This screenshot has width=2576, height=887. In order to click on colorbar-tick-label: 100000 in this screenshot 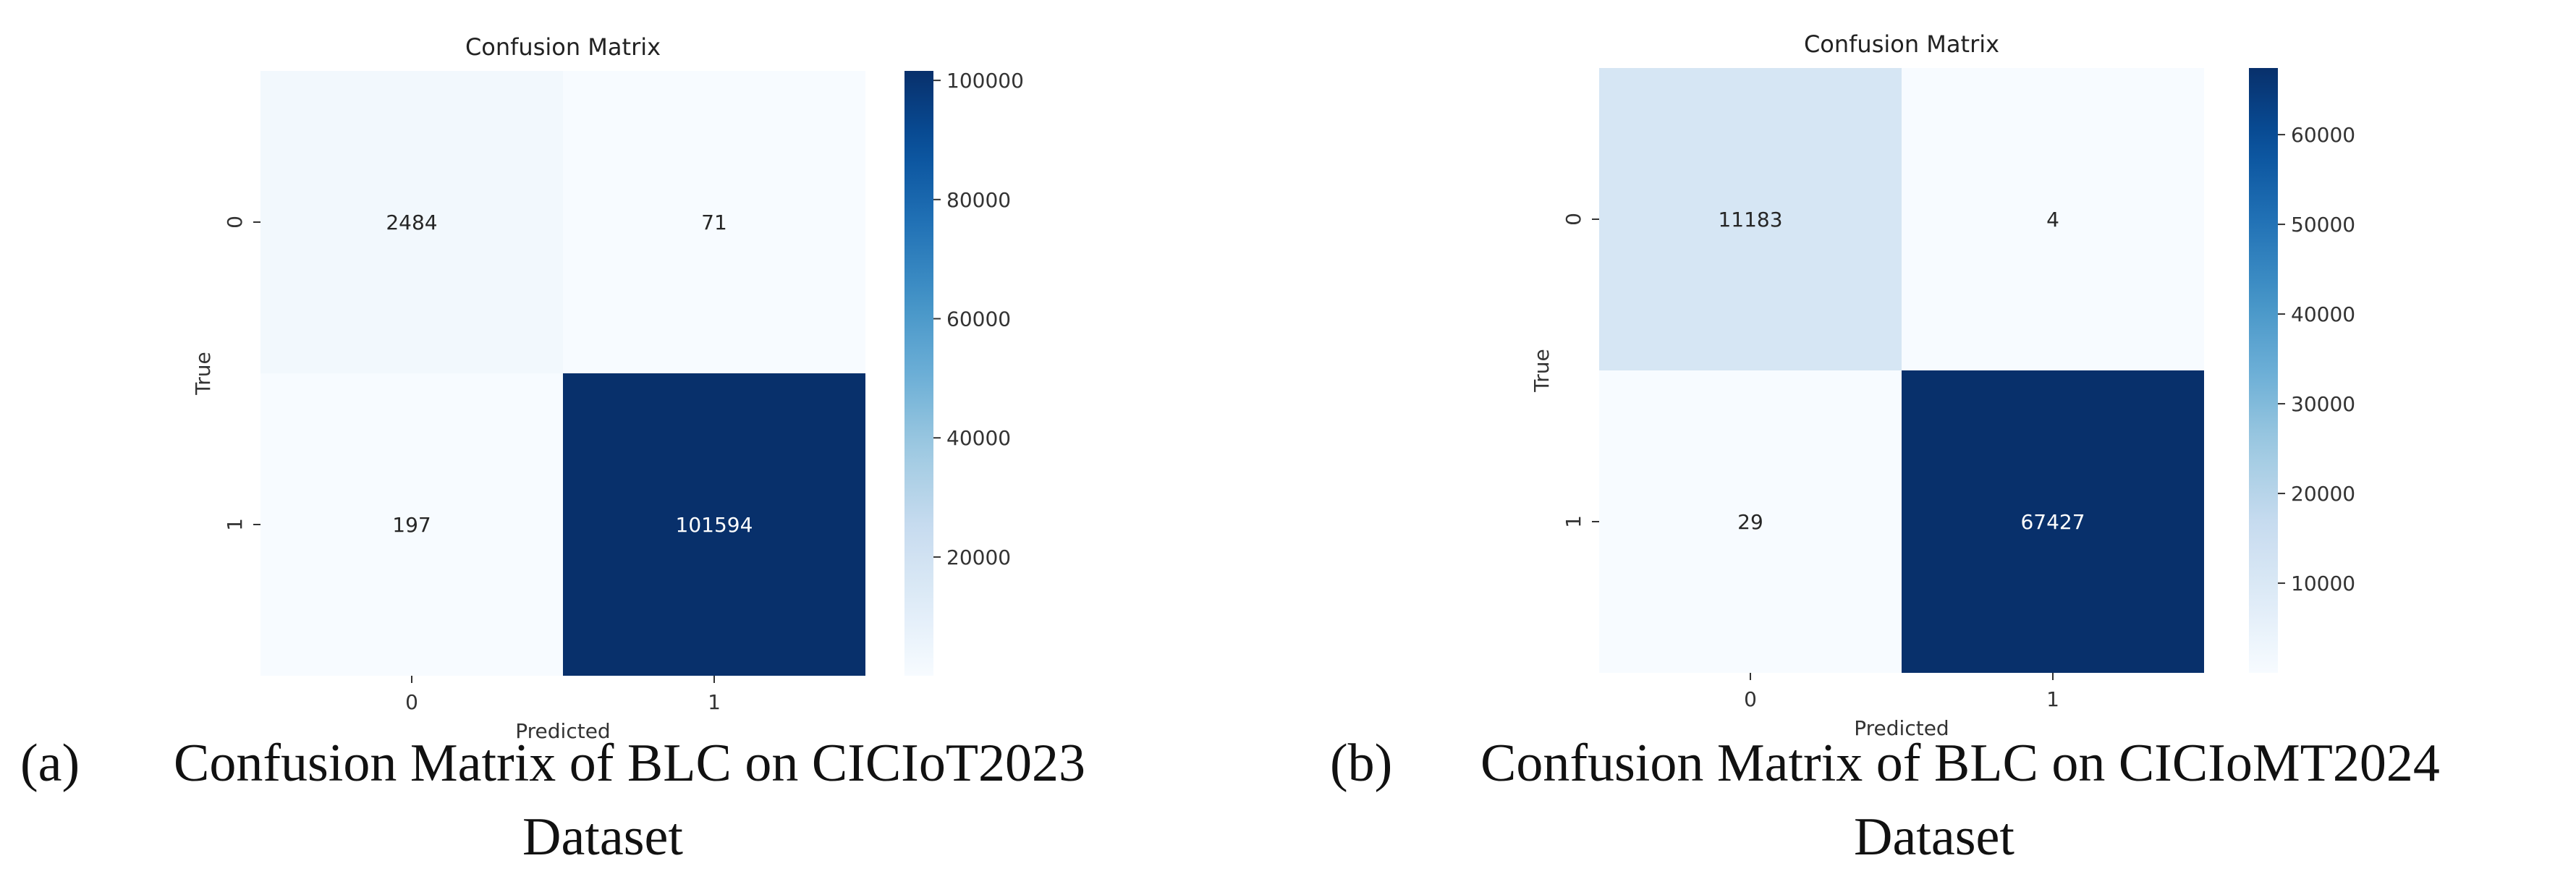, I will do `click(985, 81)`.